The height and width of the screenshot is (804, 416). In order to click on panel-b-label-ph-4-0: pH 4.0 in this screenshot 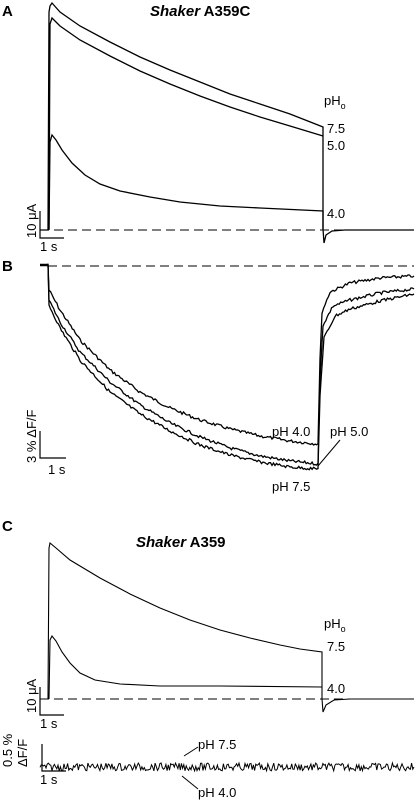, I will do `click(291, 431)`.